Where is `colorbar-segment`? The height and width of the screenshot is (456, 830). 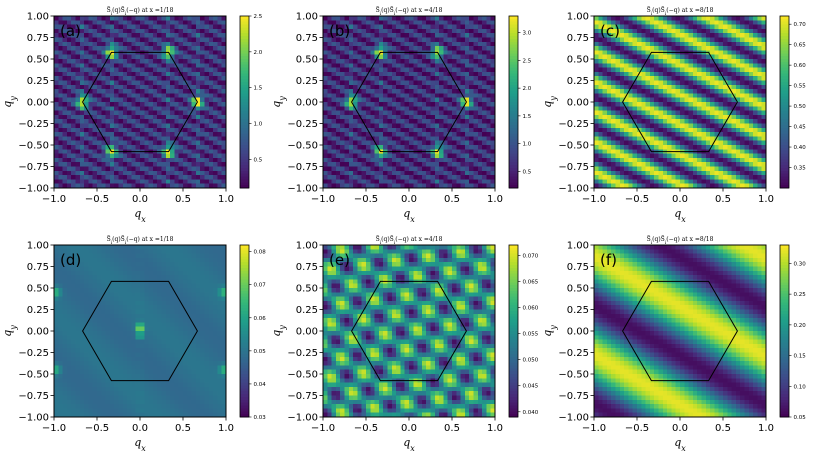 colorbar-segment is located at coordinates (513, 52).